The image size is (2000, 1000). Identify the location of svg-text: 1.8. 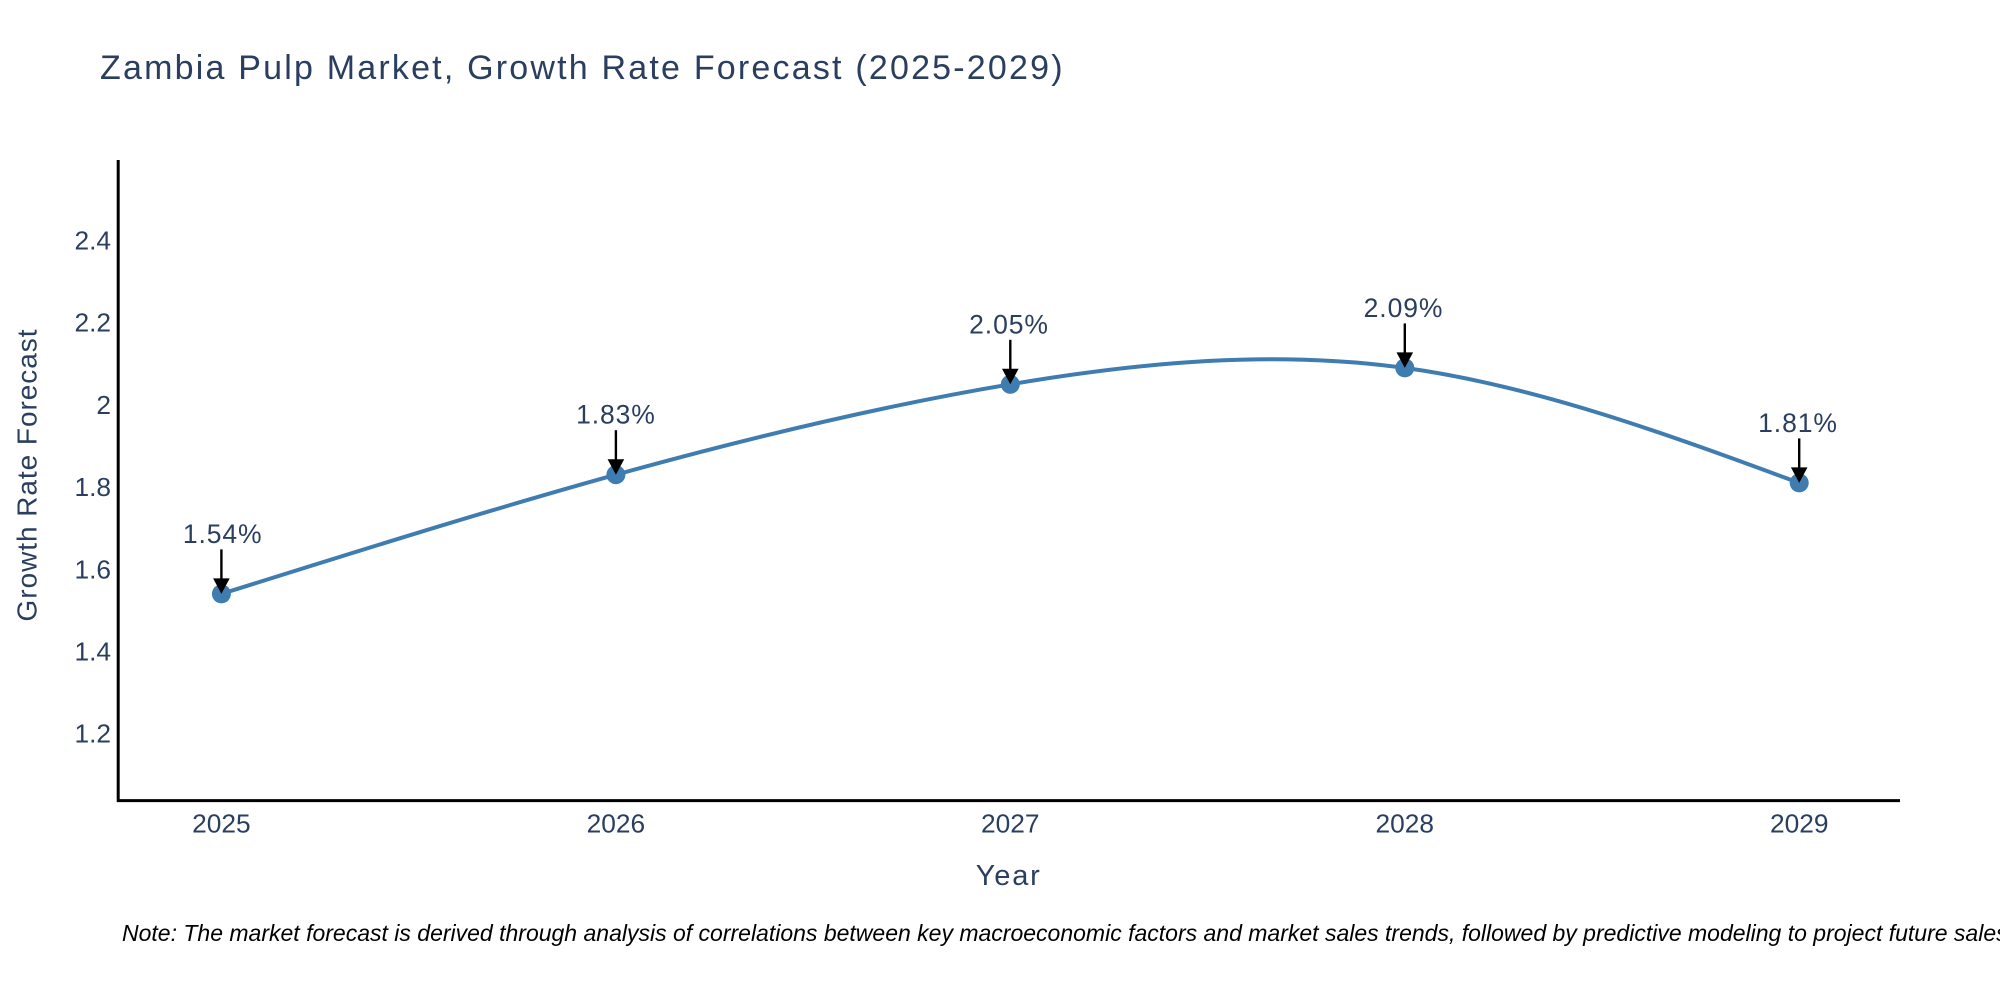
(92, 487).